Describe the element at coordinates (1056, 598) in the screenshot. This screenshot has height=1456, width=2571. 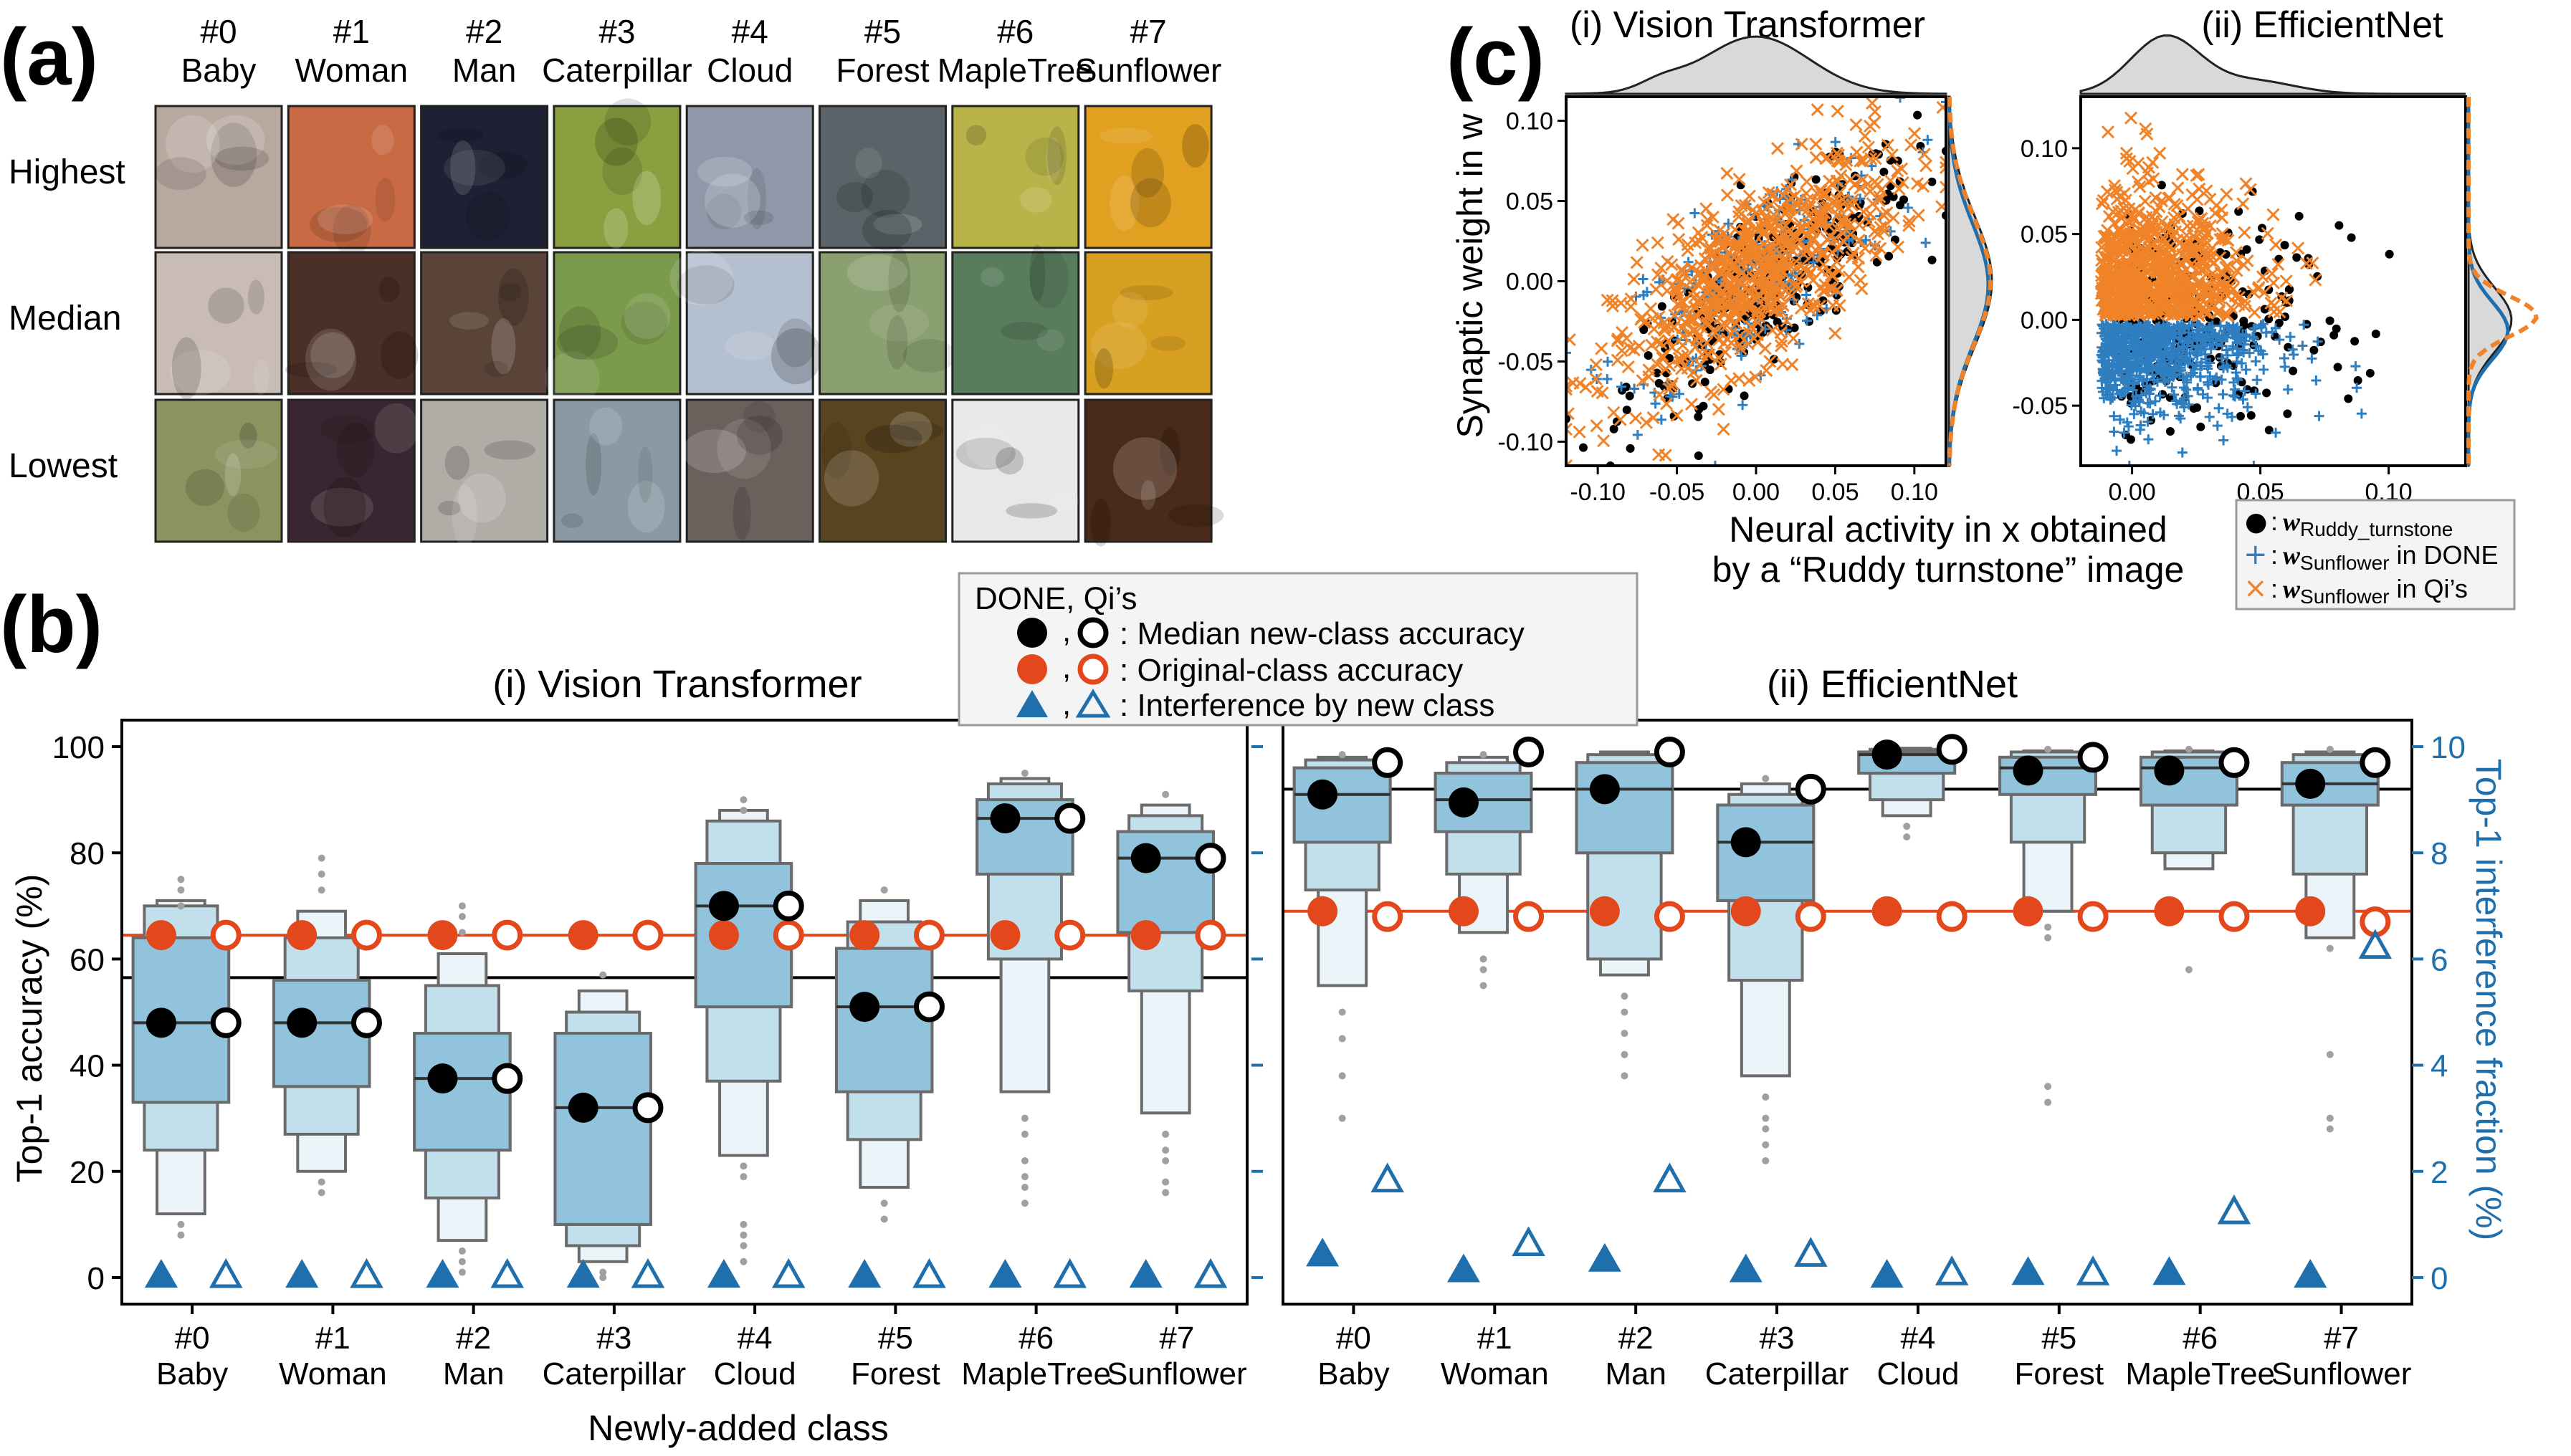
I see `legend-header: DONE, Qi’s` at that location.